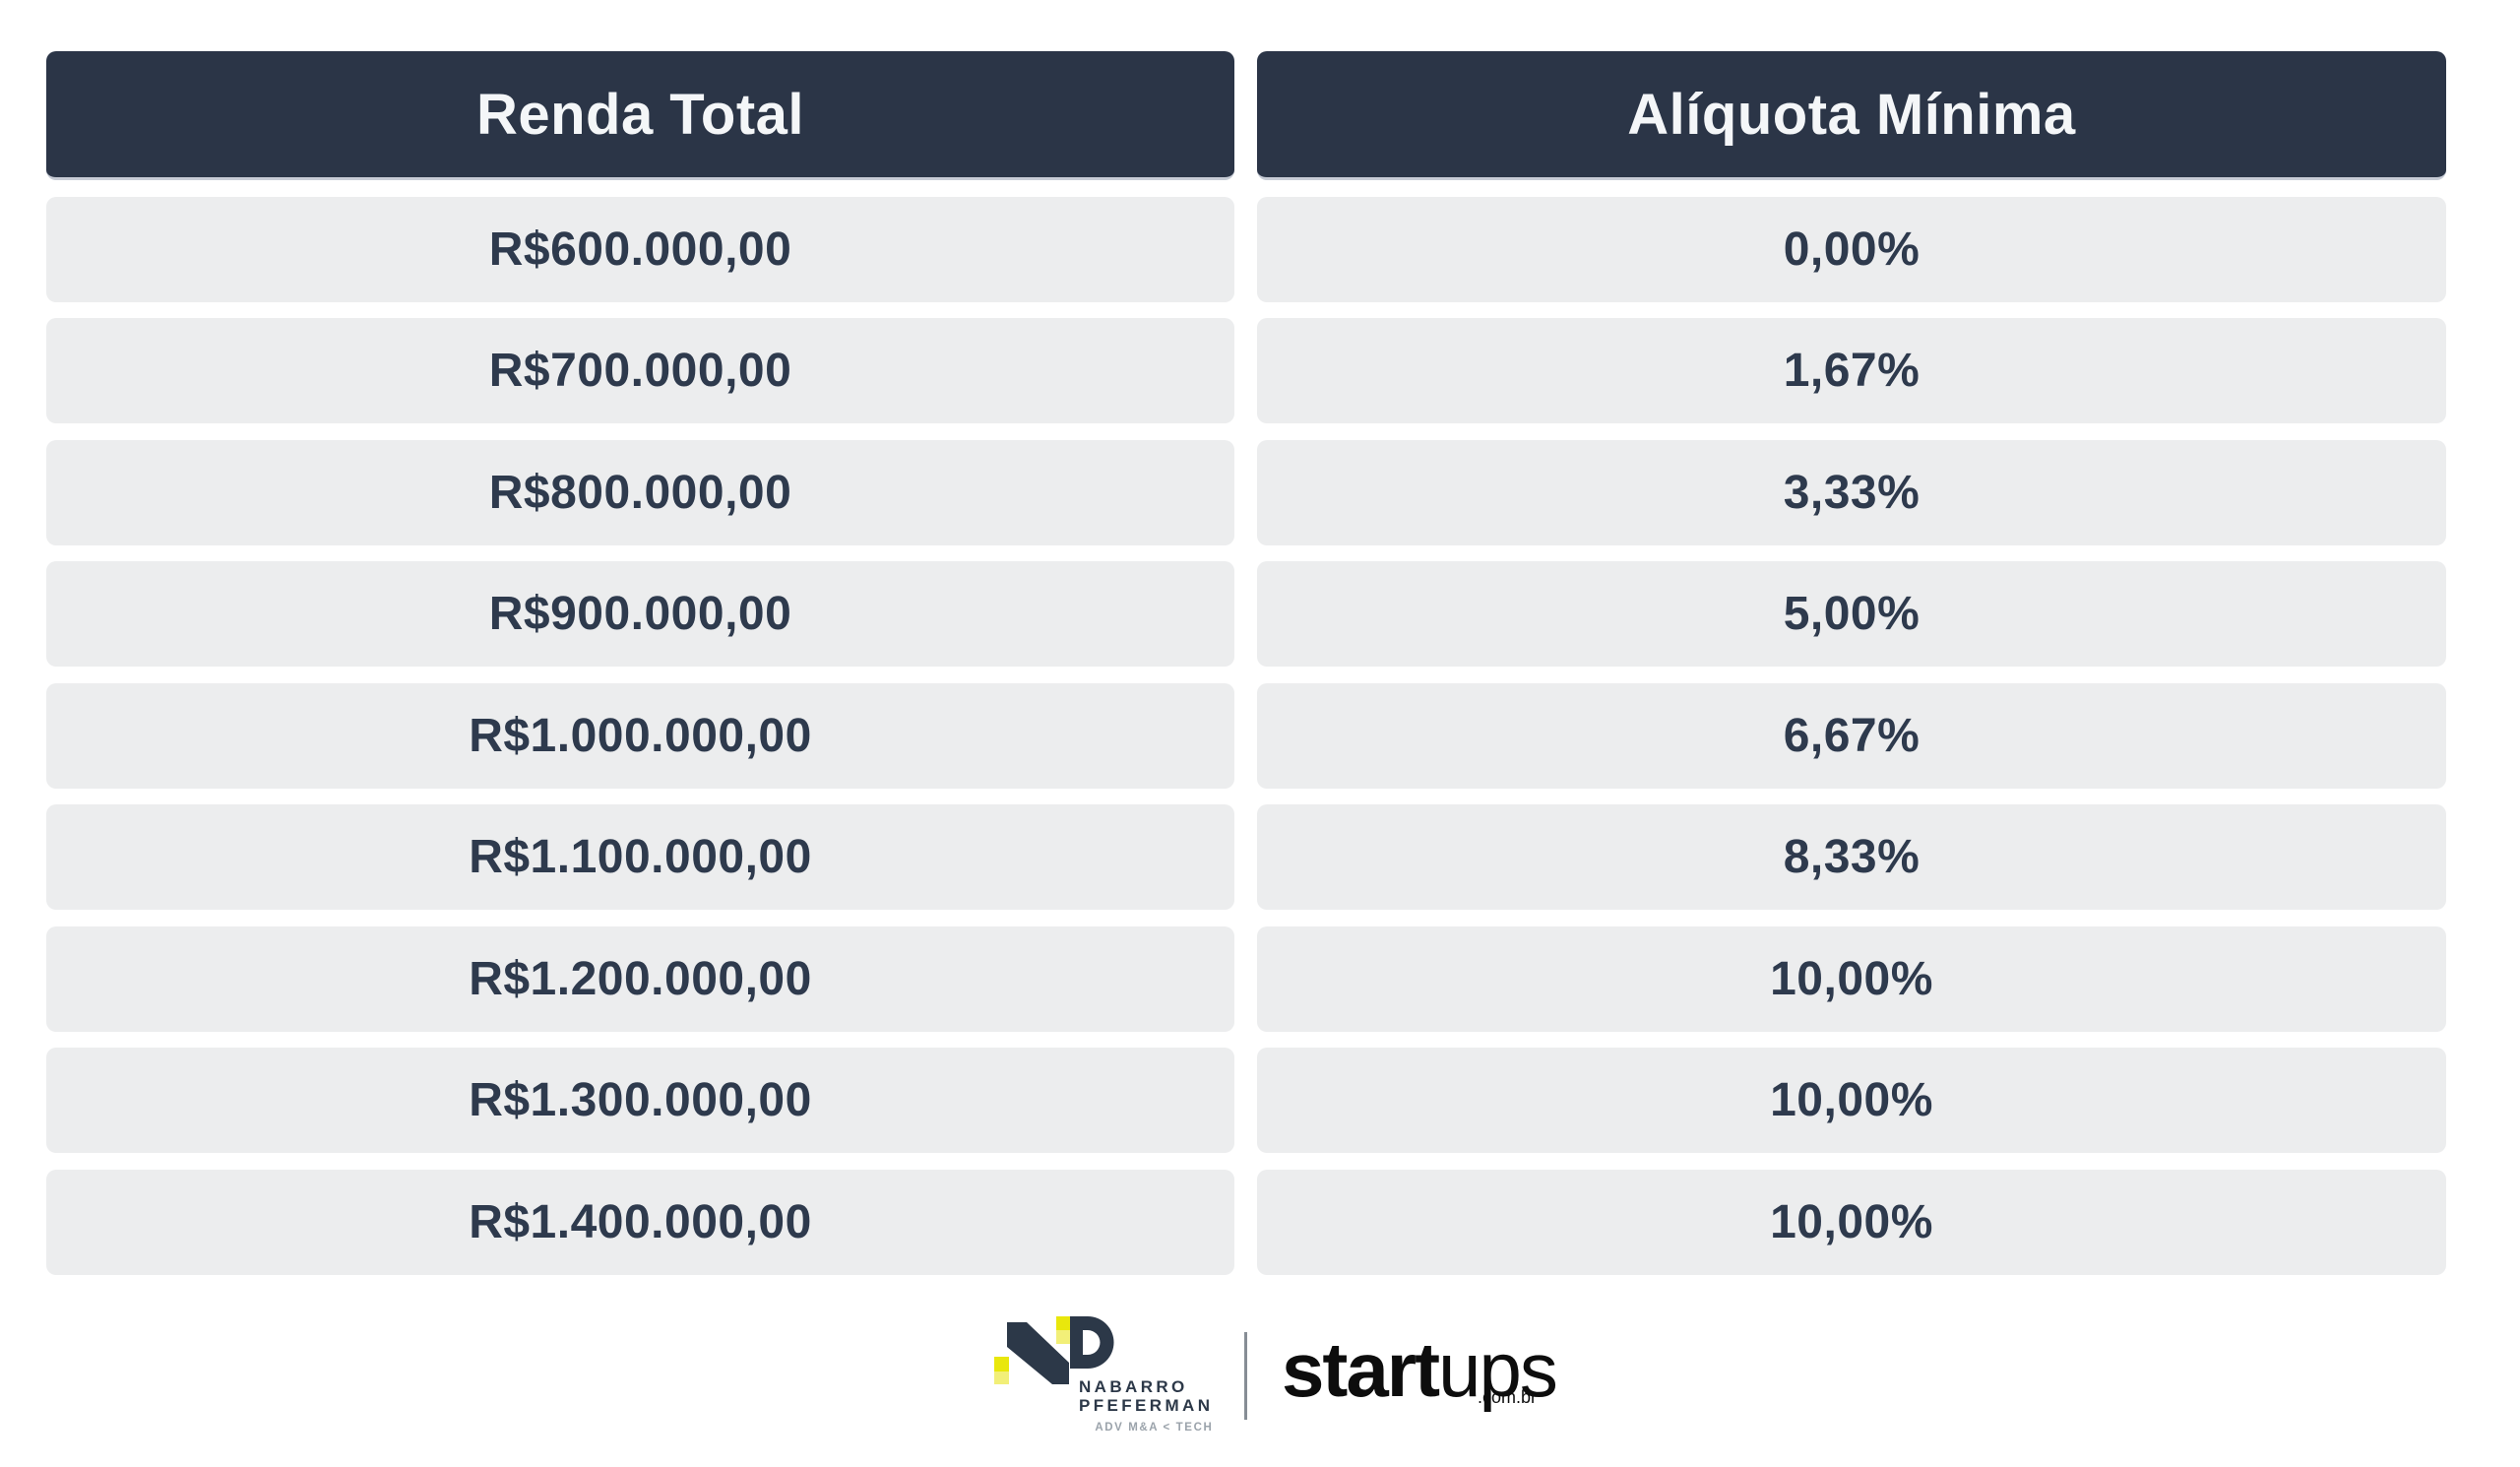 The image size is (2520, 1467). What do you see at coordinates (640, 370) in the screenshot?
I see `renda-total-cell: R$700.000,00` at bounding box center [640, 370].